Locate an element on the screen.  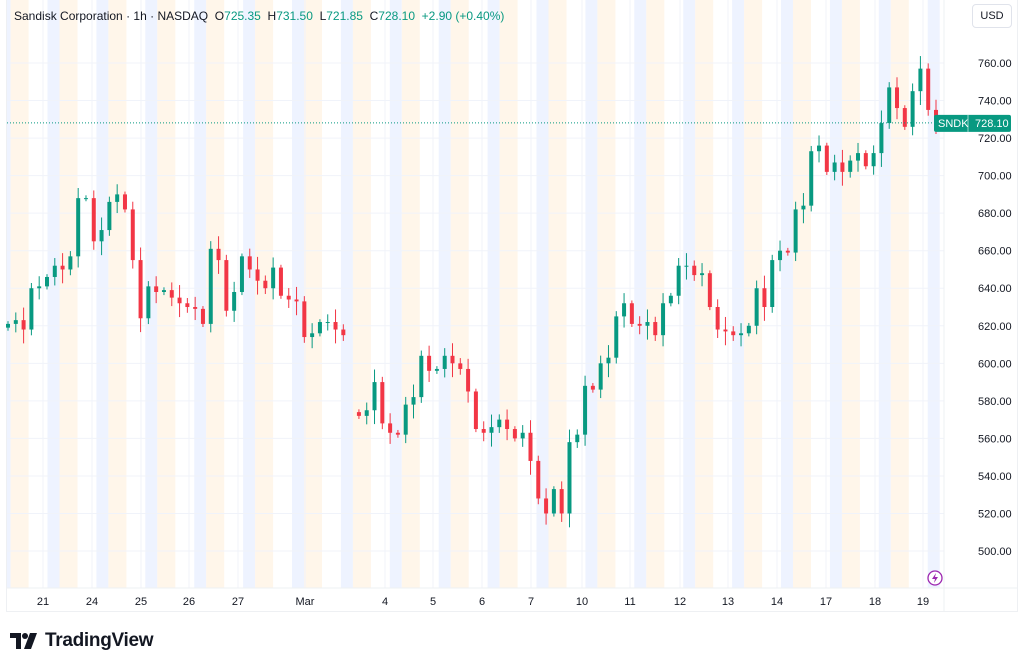
y-tick-label: 500.00 is located at coordinates (995, 552).